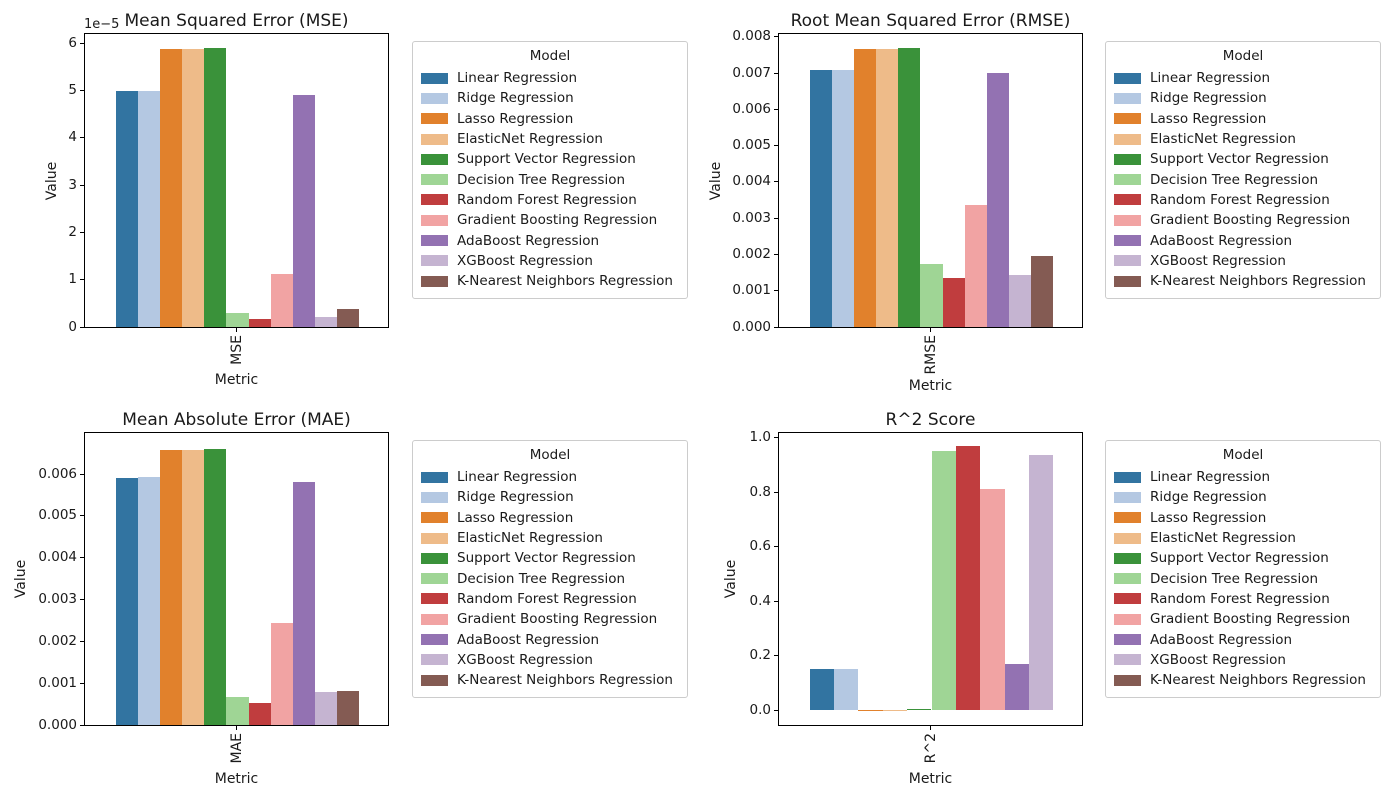 The image size is (1400, 800). I want to click on bar-decision-tree-regression-mse, so click(237, 319).